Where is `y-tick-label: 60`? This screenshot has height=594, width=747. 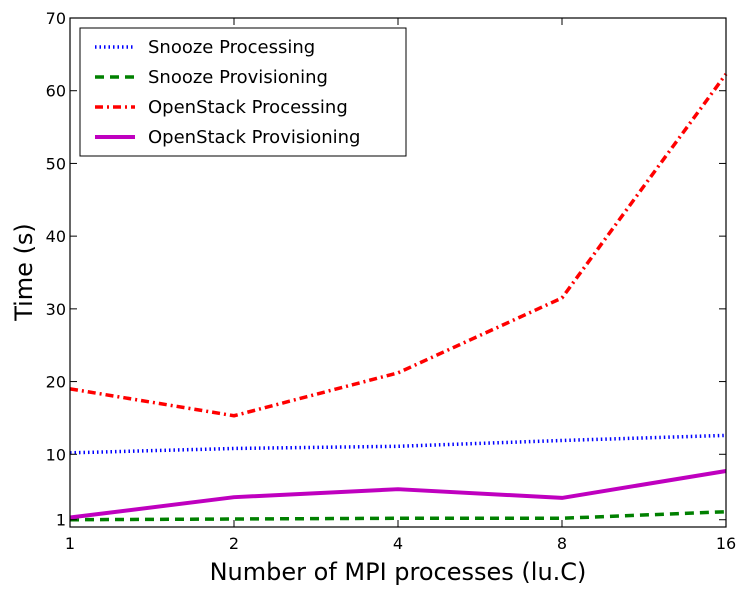 y-tick-label: 60 is located at coordinates (56, 91).